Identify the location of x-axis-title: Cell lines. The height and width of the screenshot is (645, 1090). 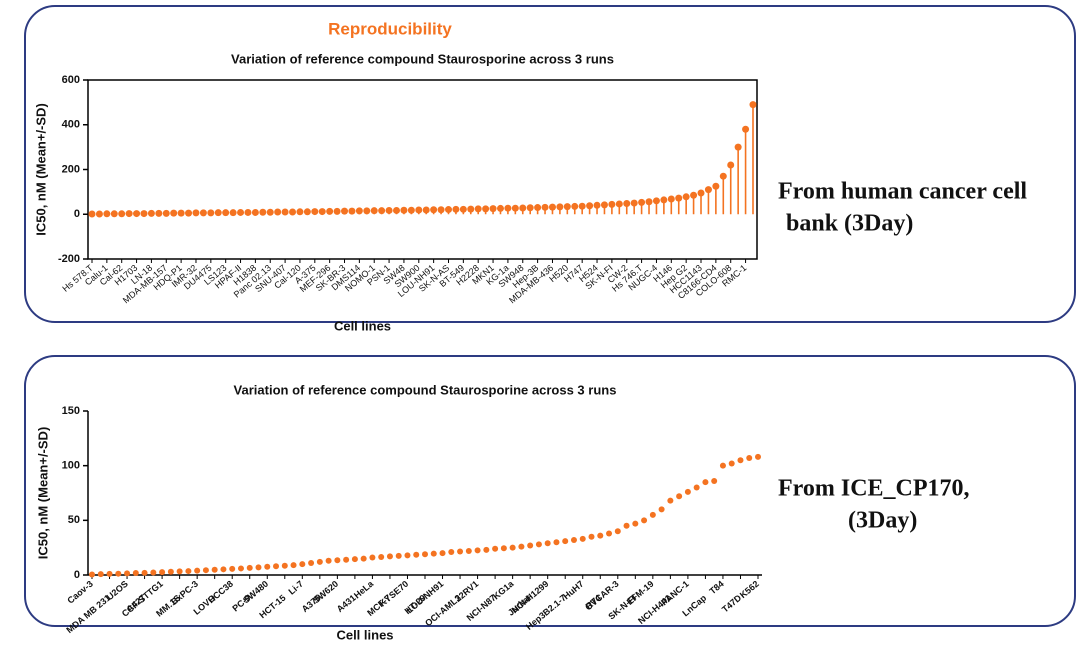
(362, 325).